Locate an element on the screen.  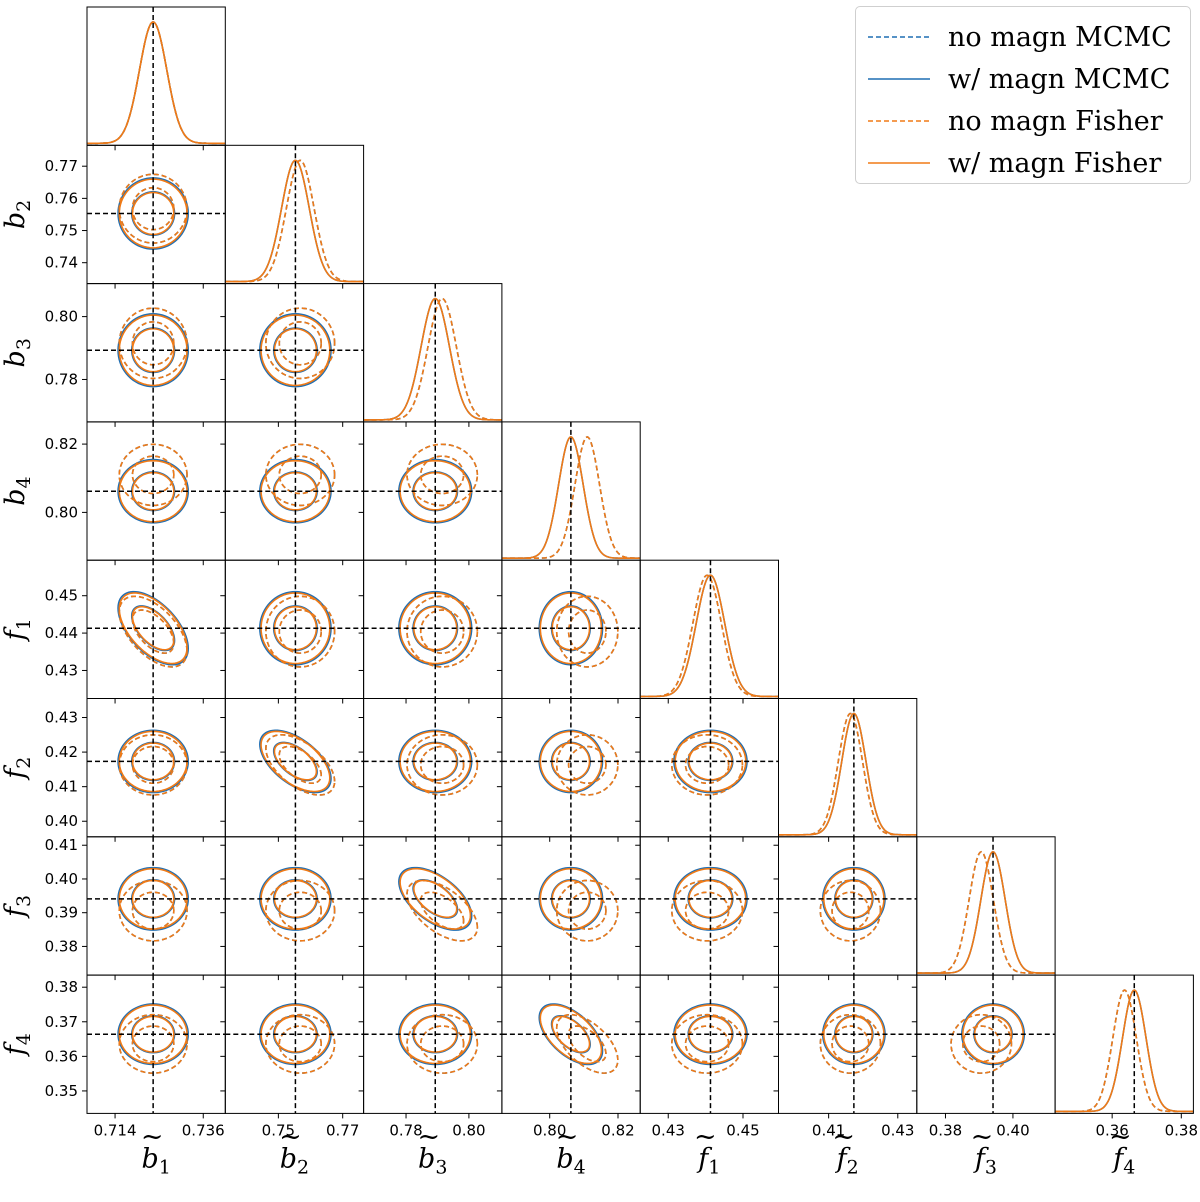
y-tick-label: 0.35 is located at coordinates (61, 1091).